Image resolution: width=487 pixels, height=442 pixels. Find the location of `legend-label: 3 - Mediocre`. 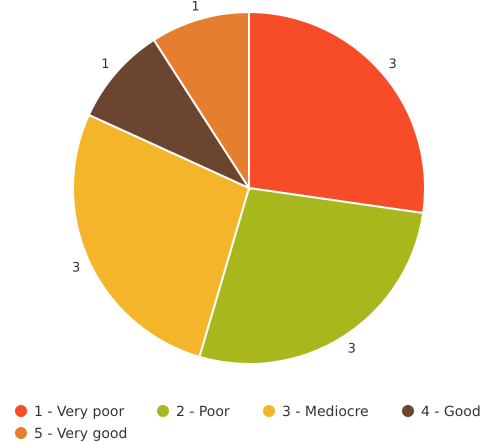

legend-label: 3 - Mediocre is located at coordinates (325, 412).